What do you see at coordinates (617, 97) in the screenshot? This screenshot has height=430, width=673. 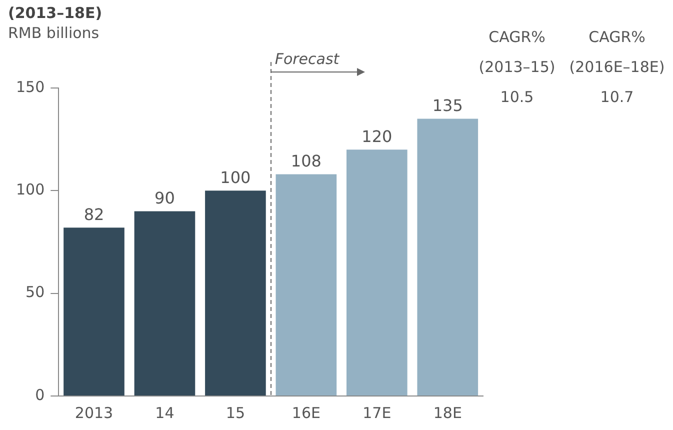 I see `text: 10.7` at bounding box center [617, 97].